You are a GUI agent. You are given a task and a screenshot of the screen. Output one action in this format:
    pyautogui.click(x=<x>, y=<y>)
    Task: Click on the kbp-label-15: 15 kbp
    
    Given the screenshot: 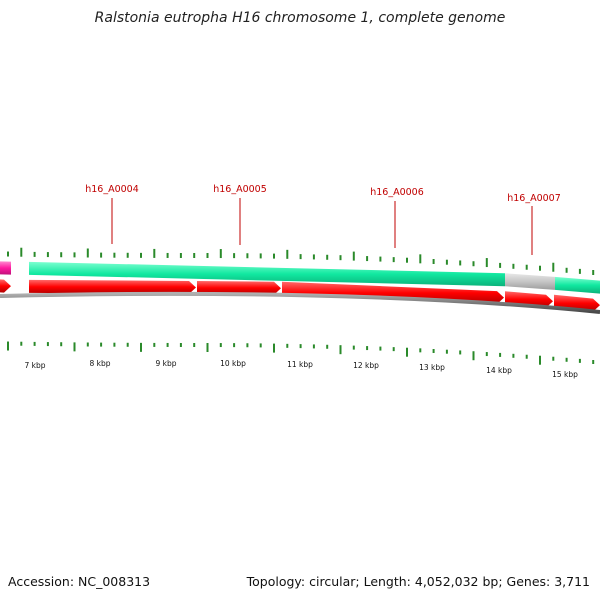 What is the action you would take?
    pyautogui.click(x=565, y=374)
    